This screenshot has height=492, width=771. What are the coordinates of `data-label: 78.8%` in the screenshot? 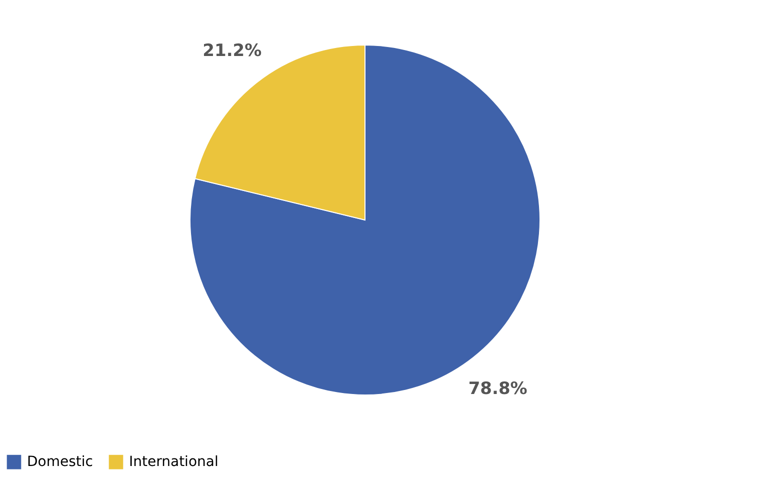 It's located at (498, 389).